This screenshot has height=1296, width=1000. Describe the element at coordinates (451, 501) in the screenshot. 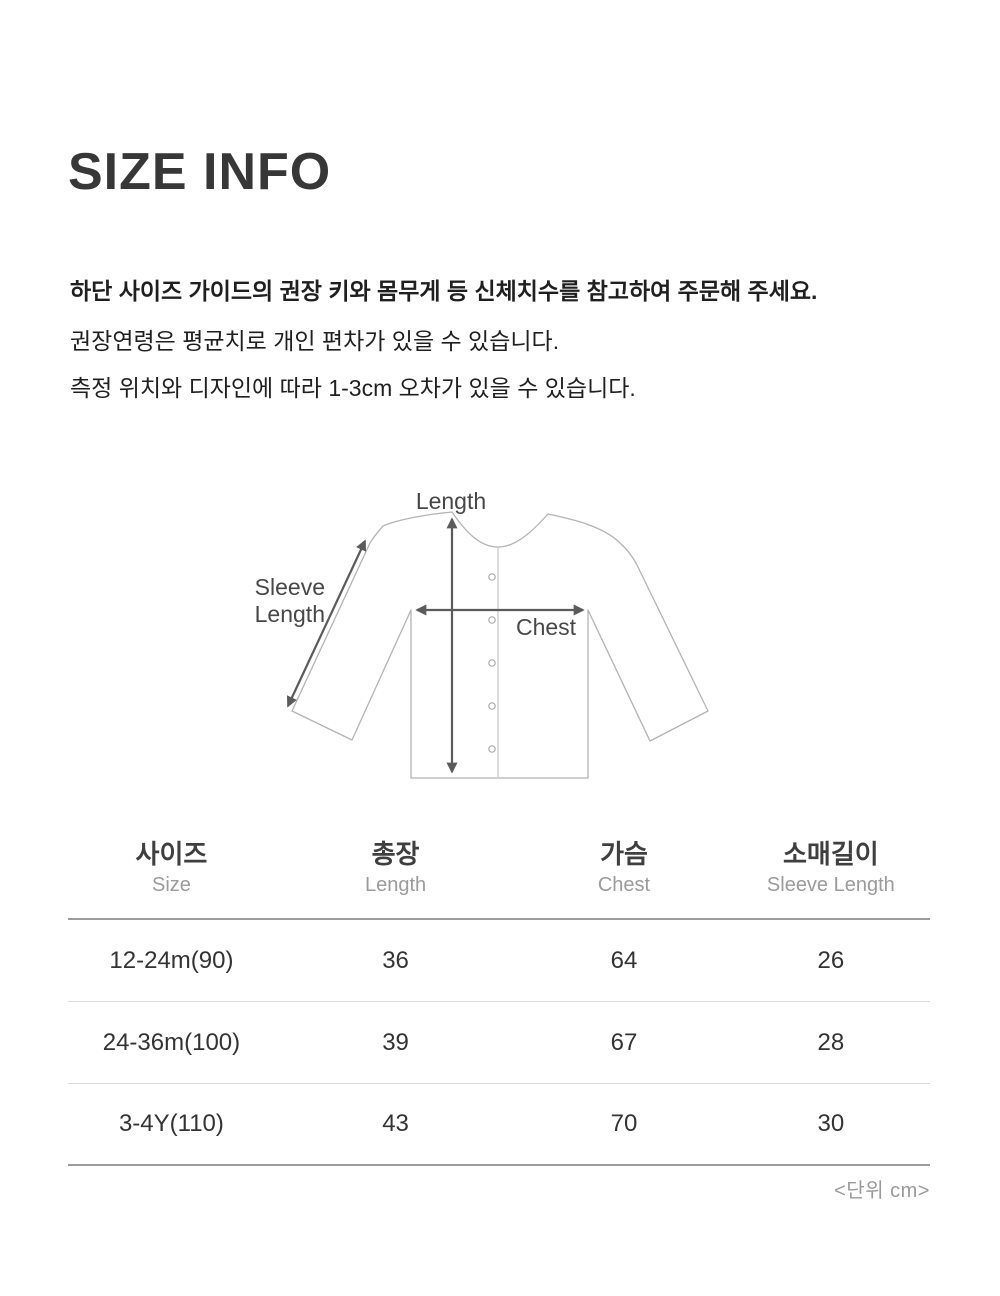

I see `diagram-label-length: Length` at that location.